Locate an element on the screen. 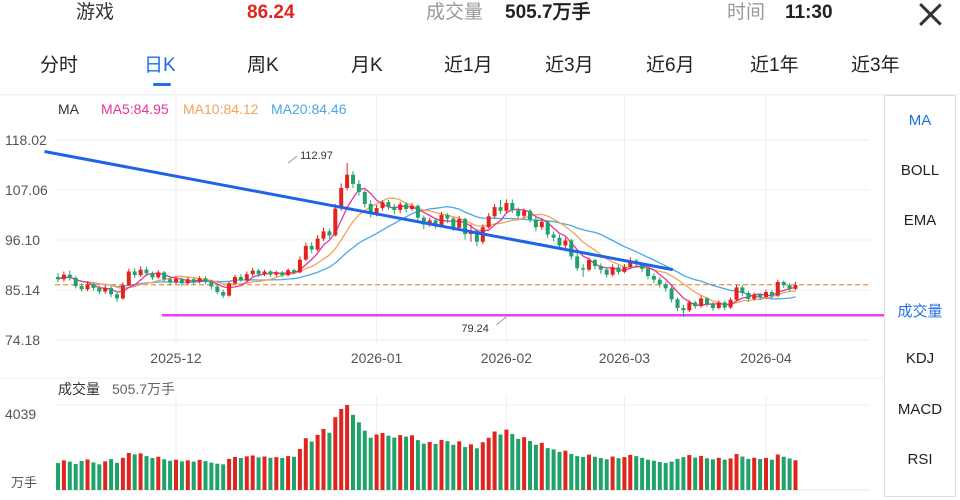  date-tick-label: 2026-01 is located at coordinates (377, 358).